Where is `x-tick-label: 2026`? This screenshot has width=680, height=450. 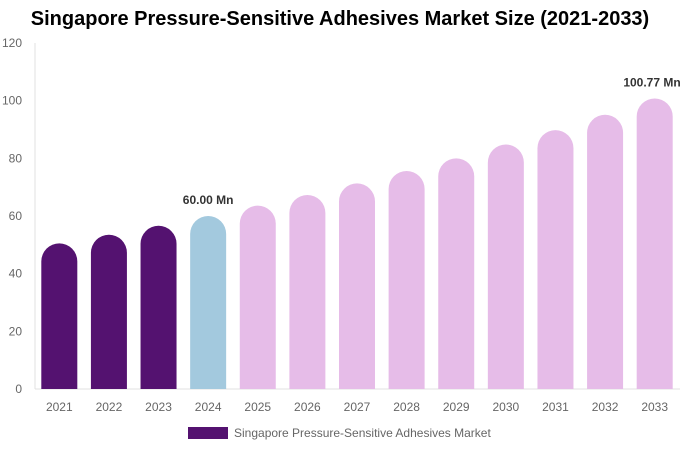 x-tick-label: 2026 is located at coordinates (307, 407).